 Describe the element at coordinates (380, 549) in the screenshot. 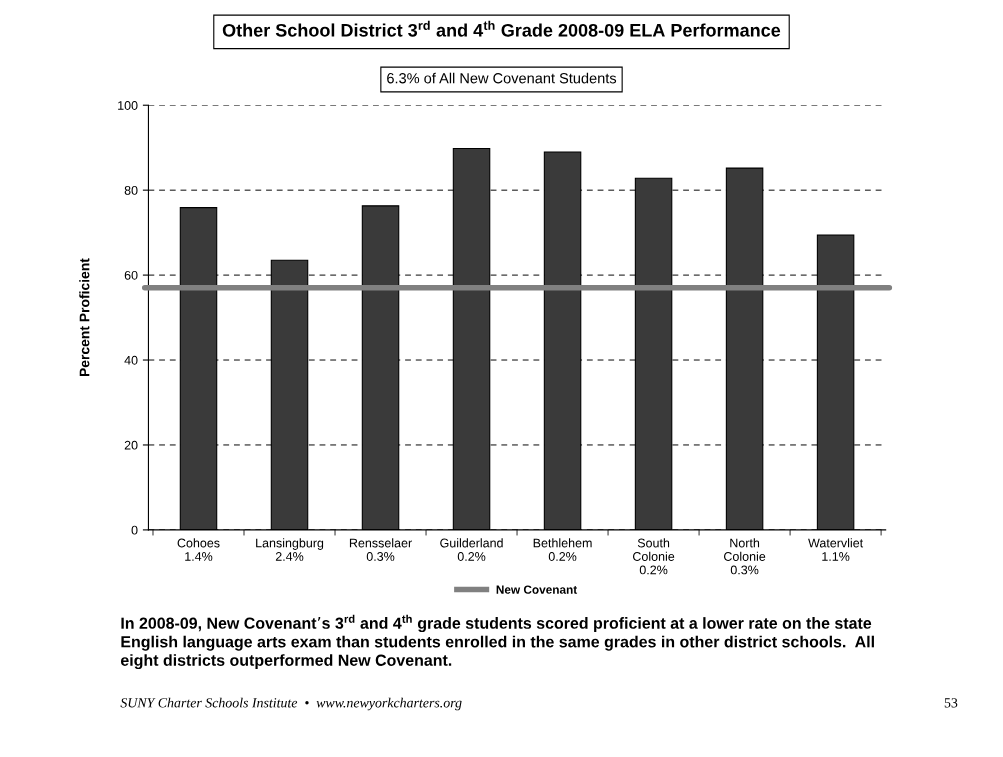

I see `x-tick-label: Rensselaer 0.3%` at that location.